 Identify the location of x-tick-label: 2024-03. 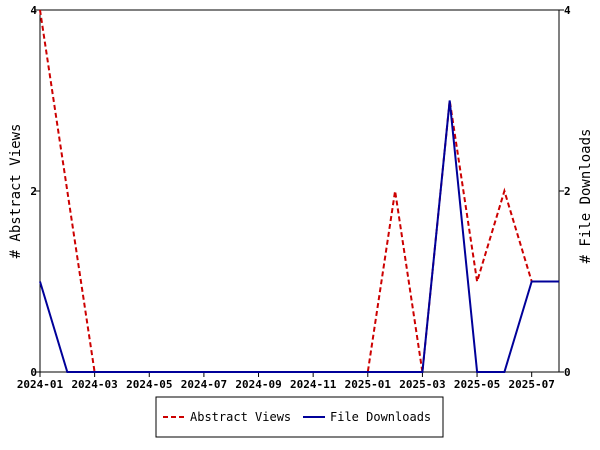
(94, 384).